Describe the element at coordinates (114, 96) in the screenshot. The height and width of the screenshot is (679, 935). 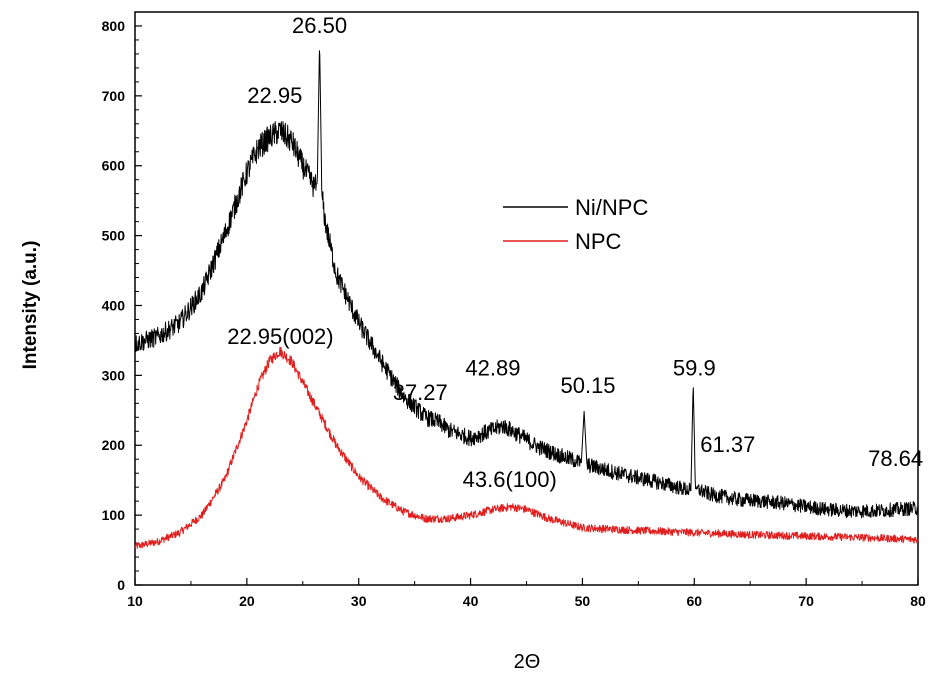
I see `y-tick-label: 700` at that location.